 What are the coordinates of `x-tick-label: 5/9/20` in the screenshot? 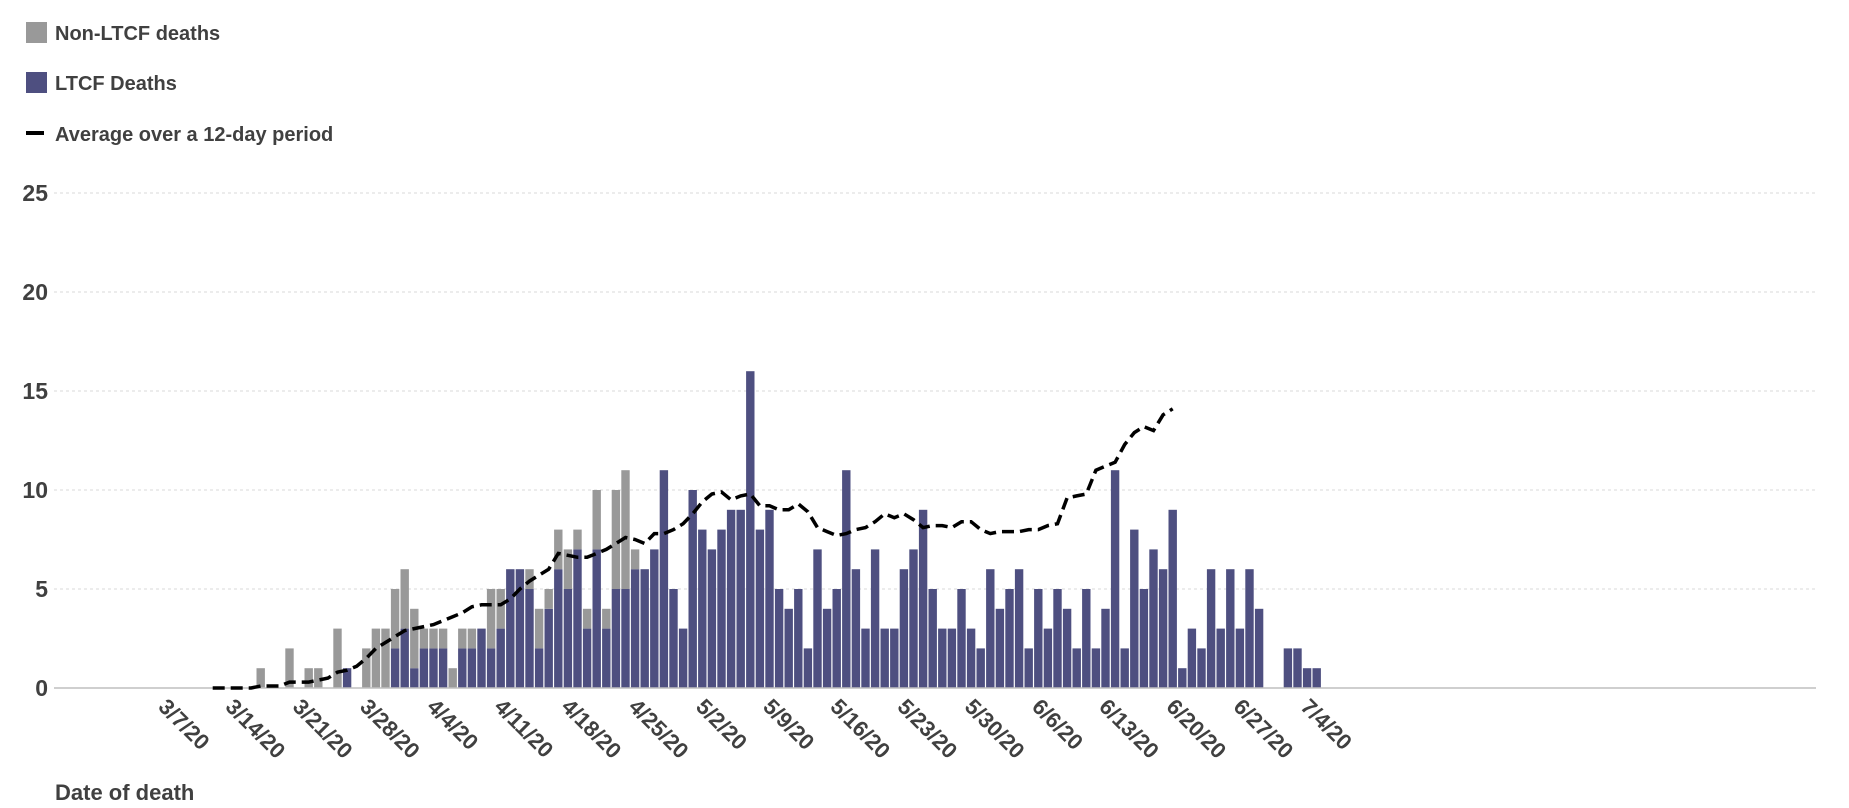 It's located at (788, 724).